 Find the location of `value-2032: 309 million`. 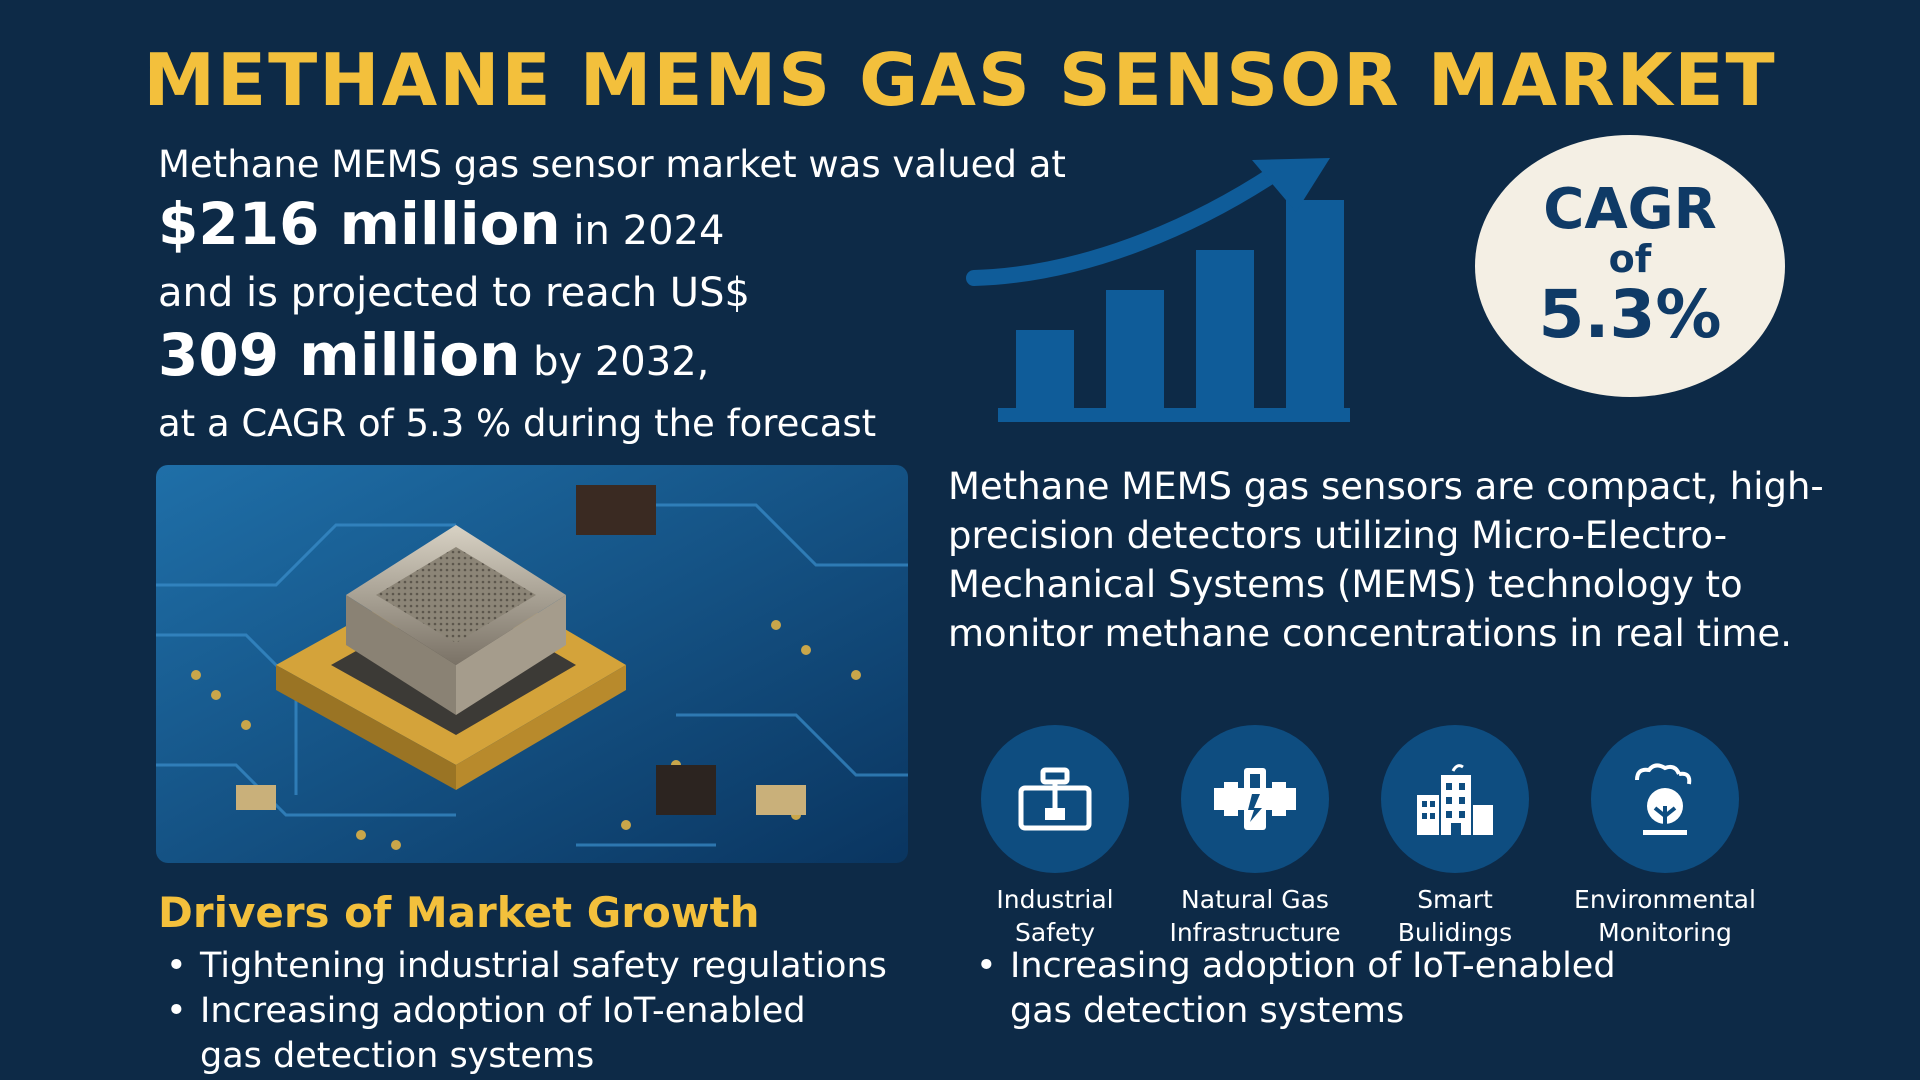

value-2032: 309 million is located at coordinates (339, 355).